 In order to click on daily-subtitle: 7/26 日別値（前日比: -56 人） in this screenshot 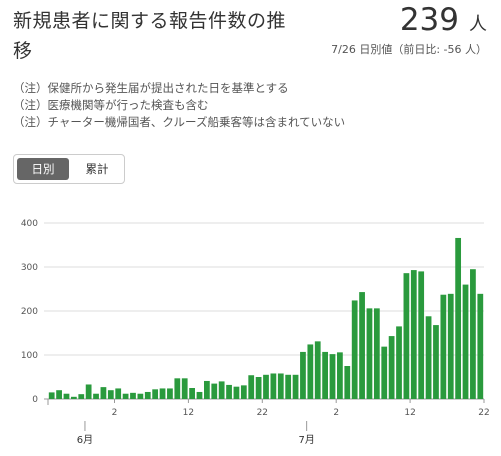, I will do `click(409, 49)`.